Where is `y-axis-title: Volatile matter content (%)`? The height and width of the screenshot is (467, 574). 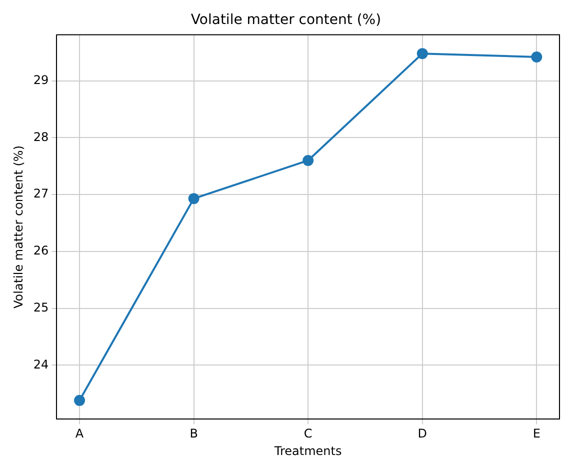 y-axis-title: Volatile matter content (%) is located at coordinates (18, 227).